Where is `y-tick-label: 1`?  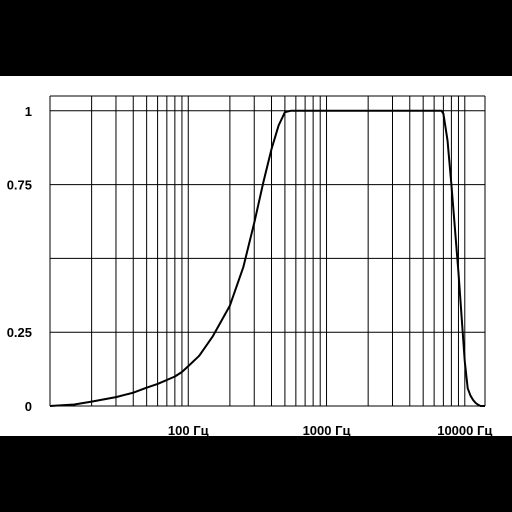
y-tick-label: 1 is located at coordinates (28, 111).